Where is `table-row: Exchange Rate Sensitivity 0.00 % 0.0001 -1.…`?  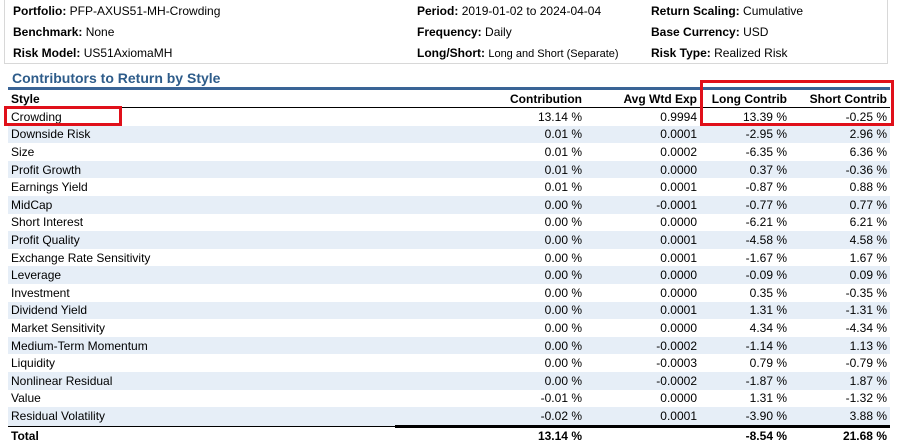
table-row: Exchange Rate Sensitivity 0.00 % 0.0001 -1.… is located at coordinates (449, 258).